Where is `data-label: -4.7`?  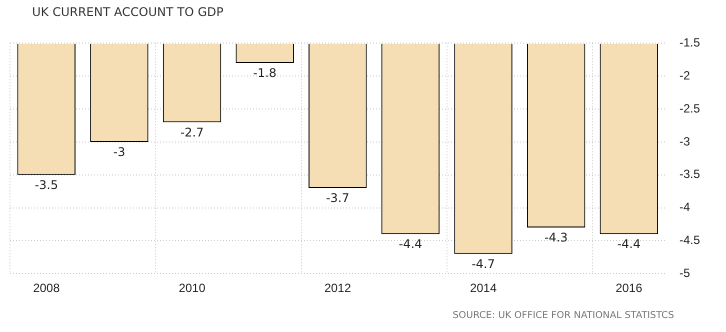
data-label: -4.7 is located at coordinates (483, 263).